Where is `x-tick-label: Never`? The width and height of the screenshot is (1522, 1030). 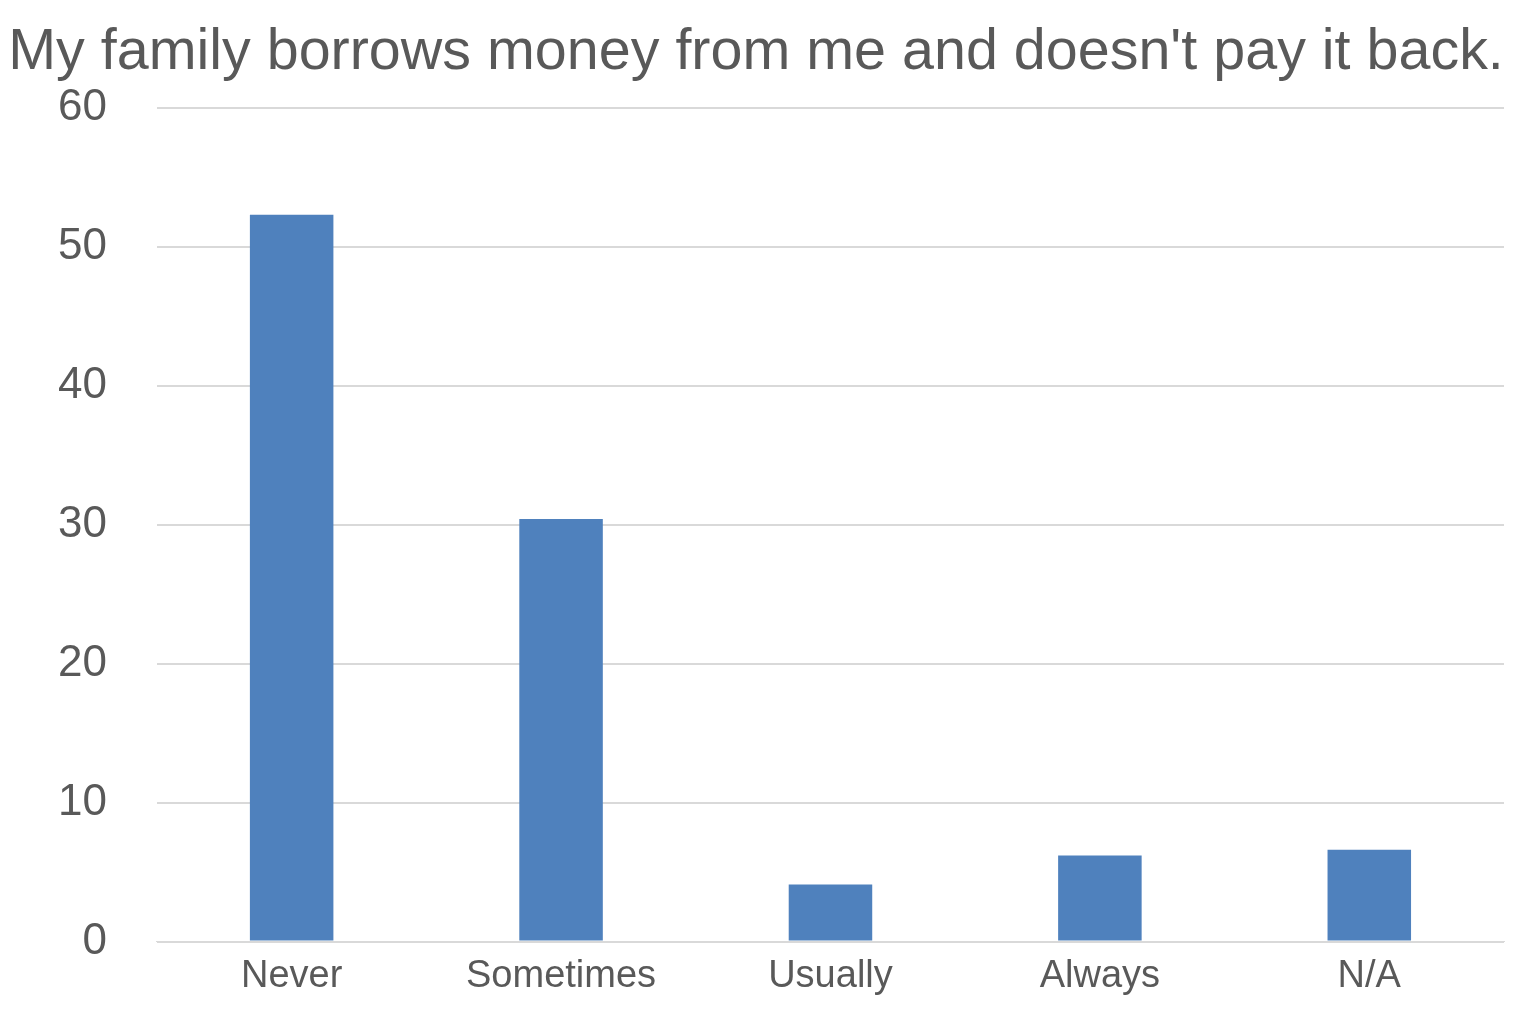
x-tick-label: Never is located at coordinates (291, 973).